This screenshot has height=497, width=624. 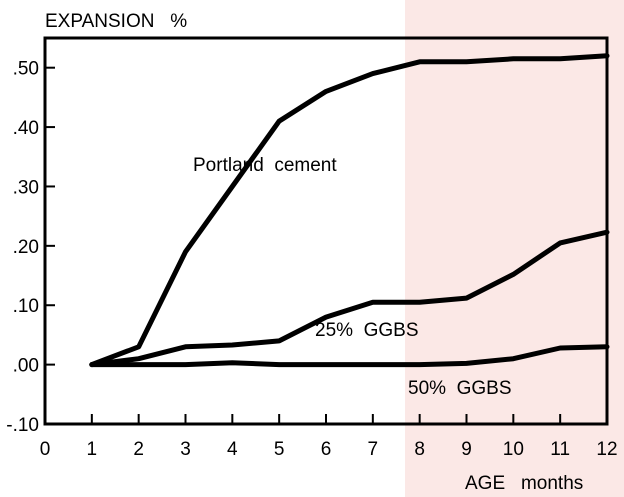 What do you see at coordinates (560, 449) in the screenshot?
I see `x-tick-label: 11` at bounding box center [560, 449].